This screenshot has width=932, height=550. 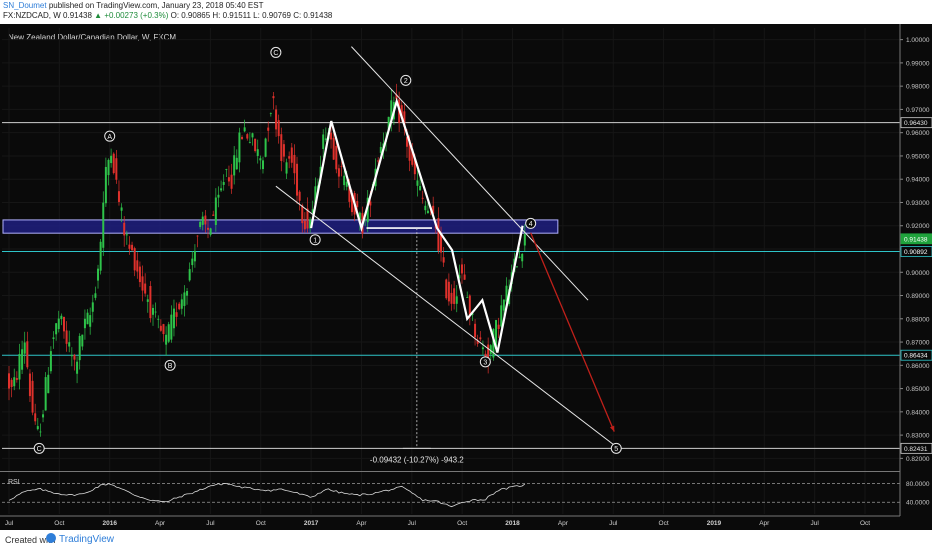 What do you see at coordinates (131, 15) in the screenshot?
I see `price-change: ▲ +0.00273 (+0.3%)` at bounding box center [131, 15].